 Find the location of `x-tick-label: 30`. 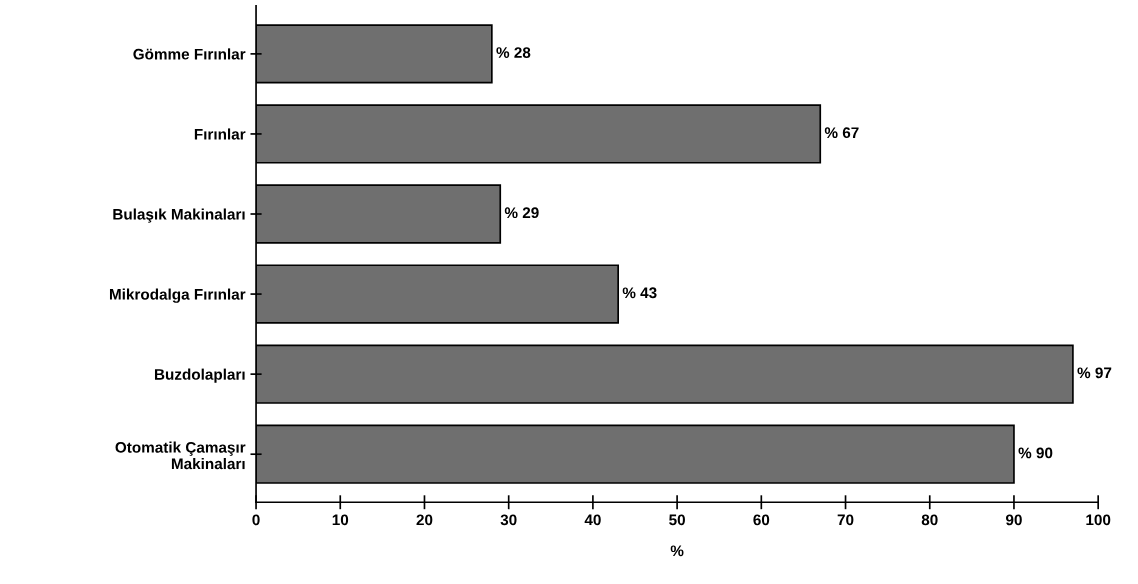

x-tick-label: 30 is located at coordinates (508, 520).